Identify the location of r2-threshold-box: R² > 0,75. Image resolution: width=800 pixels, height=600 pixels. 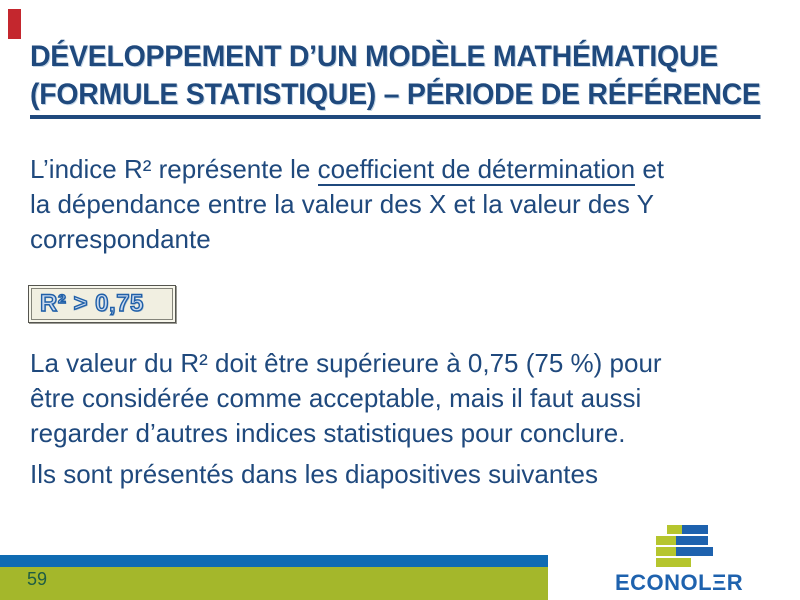
(102, 304).